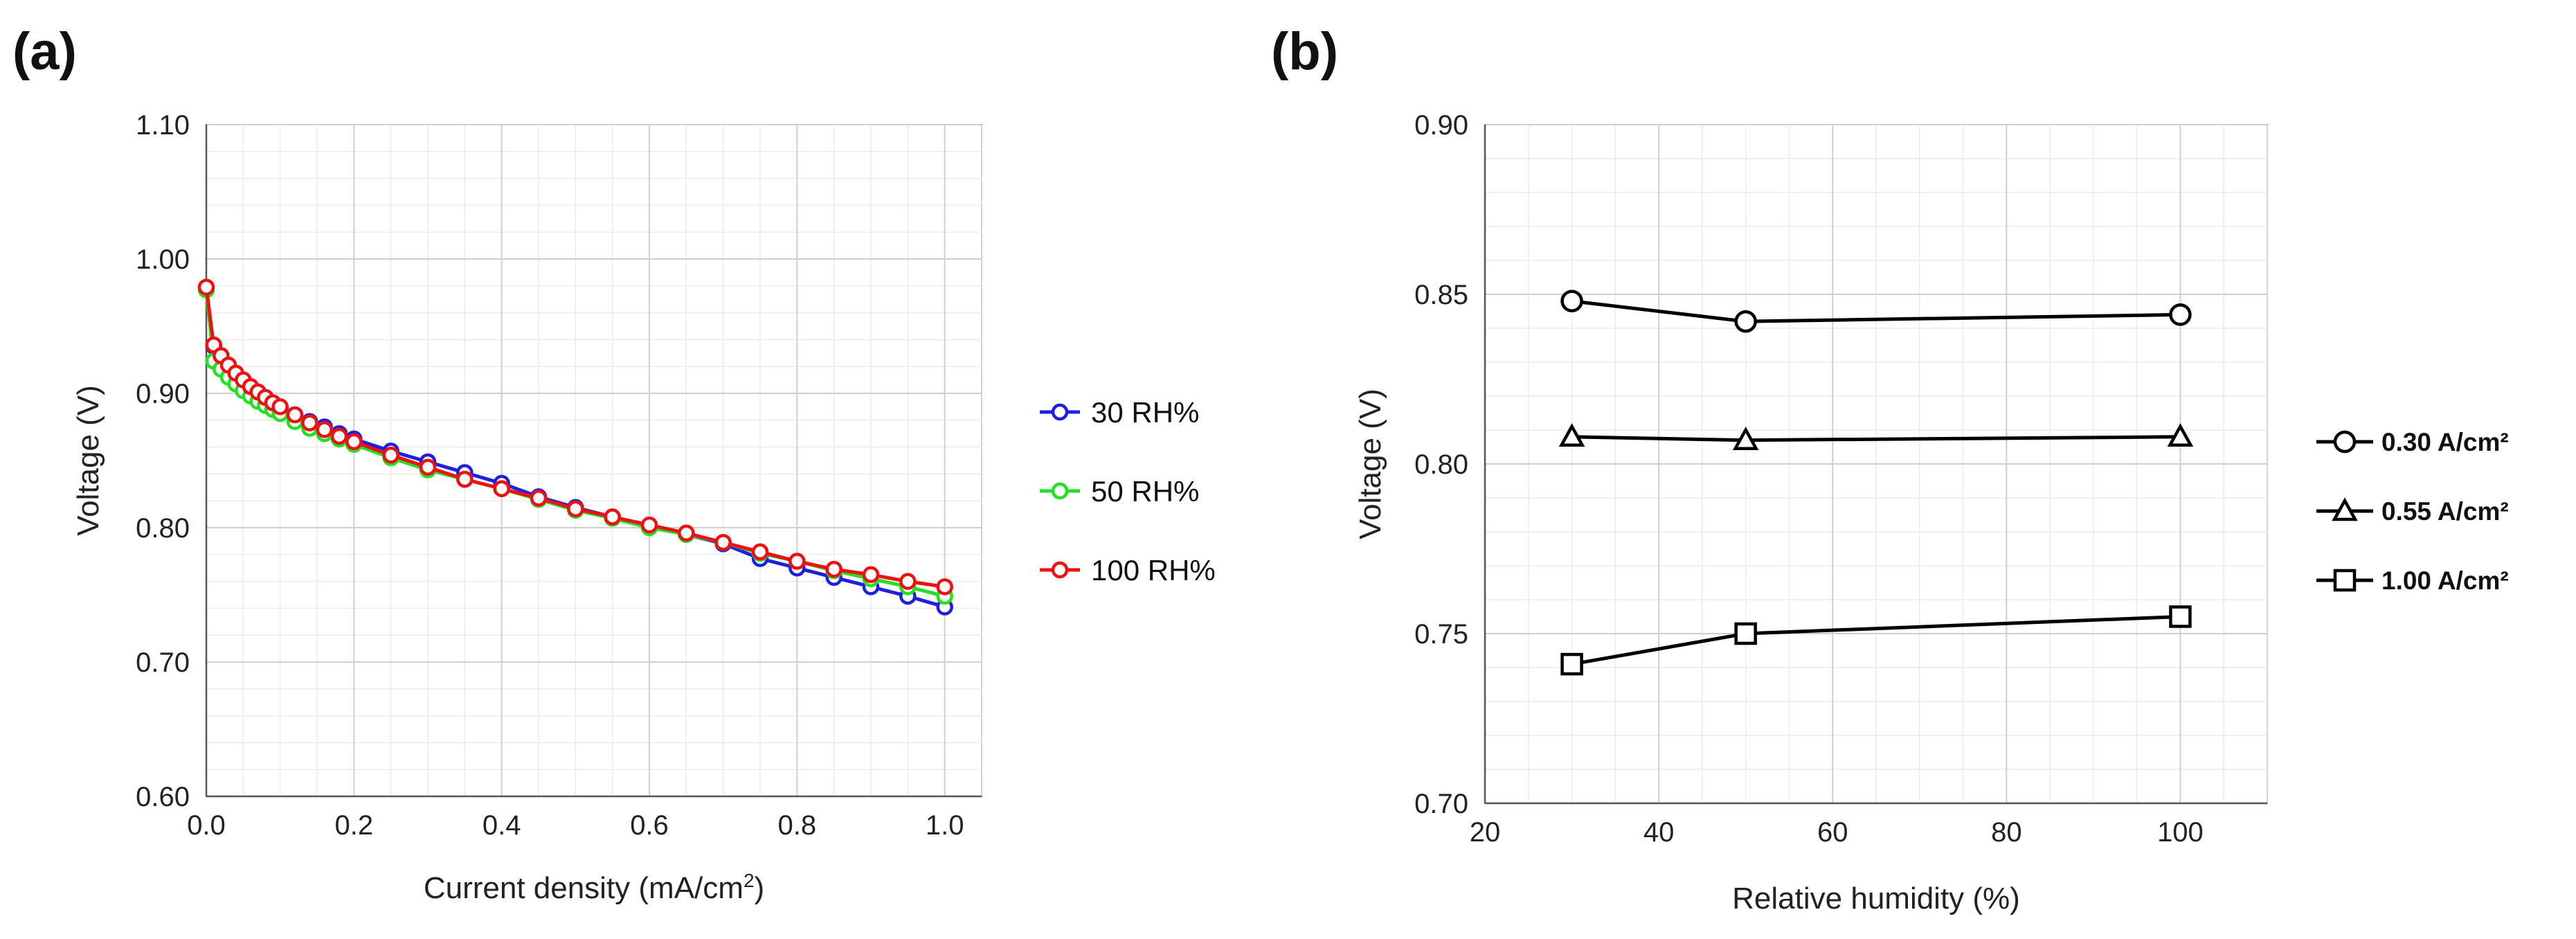  Describe the element at coordinates (1486, 832) in the screenshot. I see `x-tick-label: 20` at that location.